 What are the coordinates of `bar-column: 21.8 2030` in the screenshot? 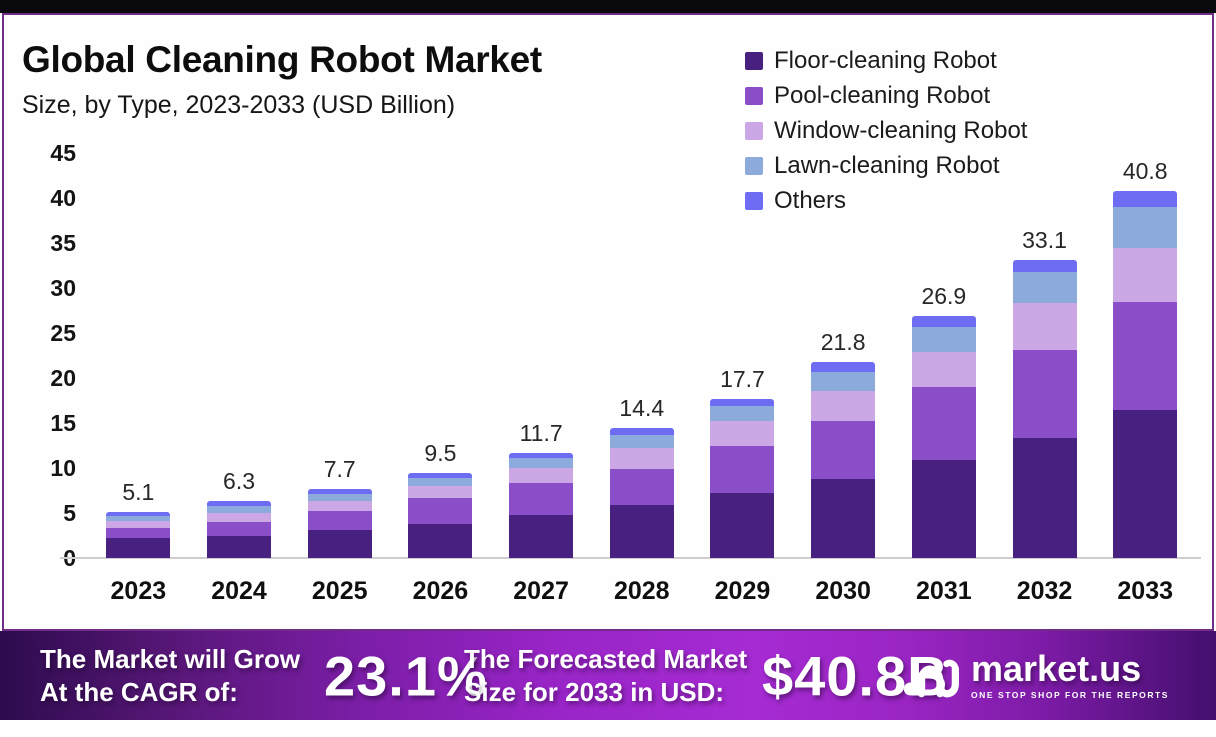 It's located at (843, 379).